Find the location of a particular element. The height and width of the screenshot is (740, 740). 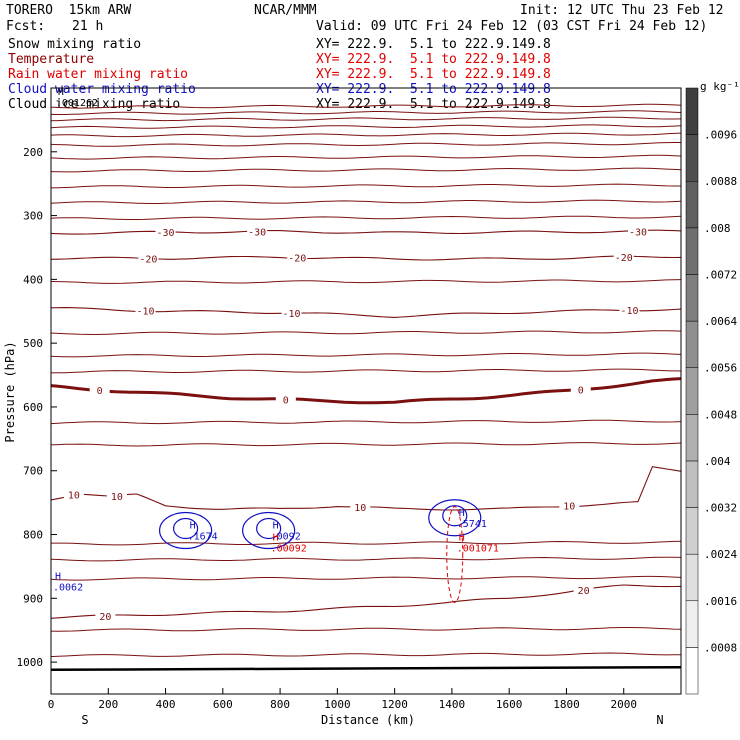

field-name-cloud-ice: Cloud ice mixing ratio is located at coordinates (94, 104).